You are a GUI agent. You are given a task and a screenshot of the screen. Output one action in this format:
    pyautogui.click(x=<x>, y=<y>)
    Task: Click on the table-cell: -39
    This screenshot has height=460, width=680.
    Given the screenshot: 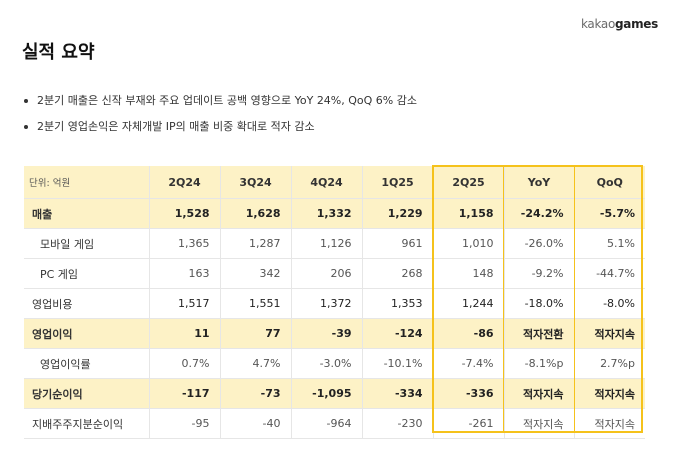 What is the action you would take?
    pyautogui.click(x=327, y=333)
    